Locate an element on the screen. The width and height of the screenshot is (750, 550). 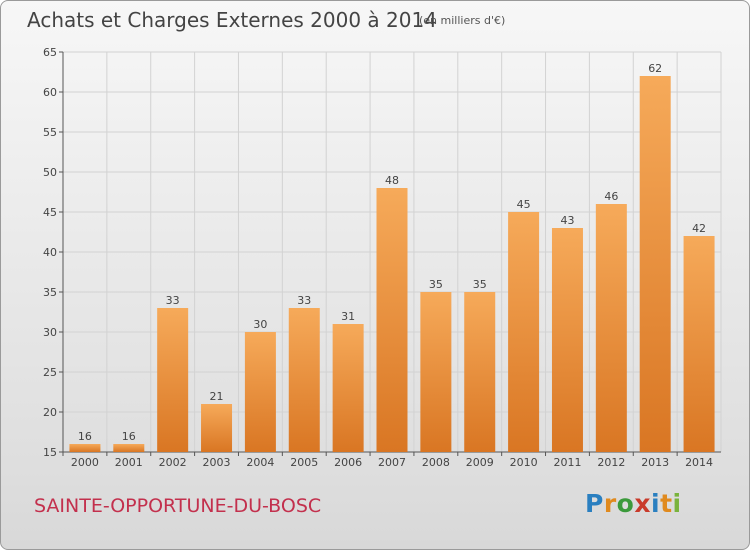
x-tick-label: 2004 is located at coordinates (260, 462).